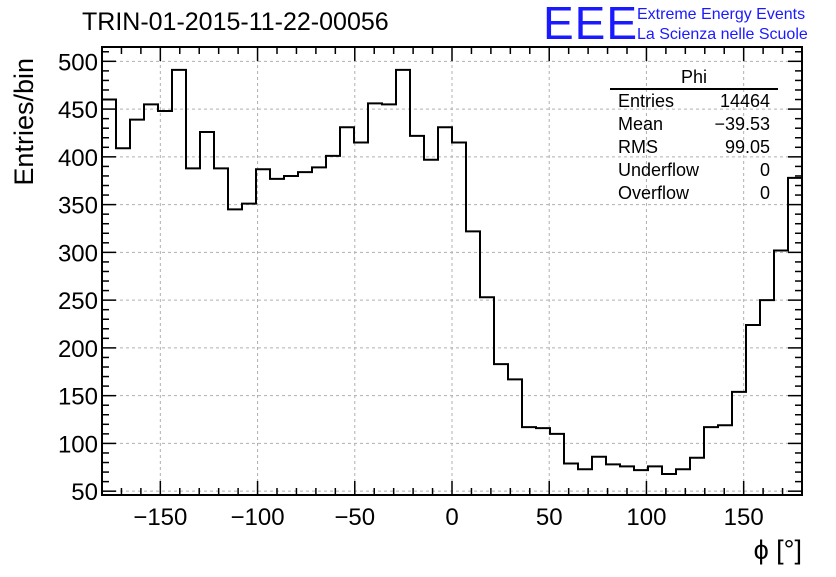 The width and height of the screenshot is (836, 577). I want to click on stats-row-entries: Entries 14464, so click(694, 101).